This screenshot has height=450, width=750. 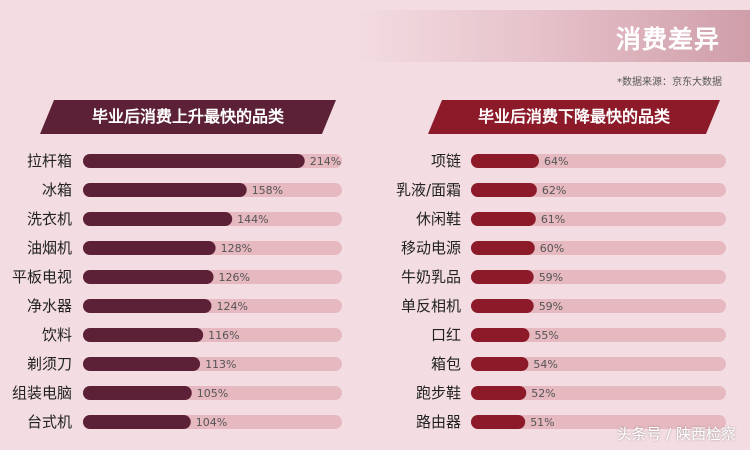 What do you see at coordinates (220, 364) in the screenshot?
I see `left-value-label: 113%` at bounding box center [220, 364].